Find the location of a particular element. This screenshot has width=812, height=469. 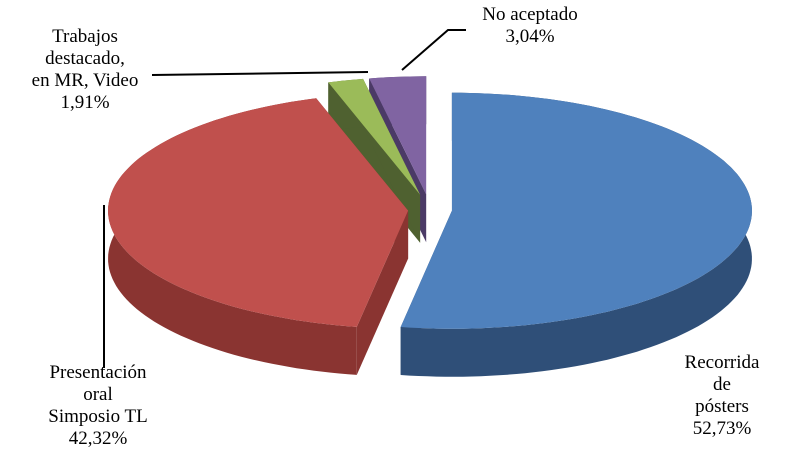

category-label: Trabajos destacado, en MR, Video is located at coordinates (85, 58).